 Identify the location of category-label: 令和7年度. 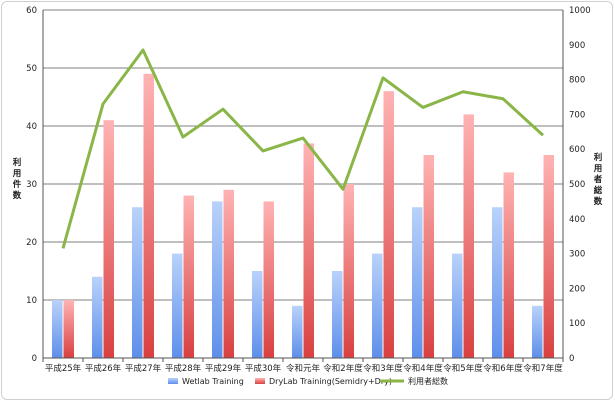
(543, 368).